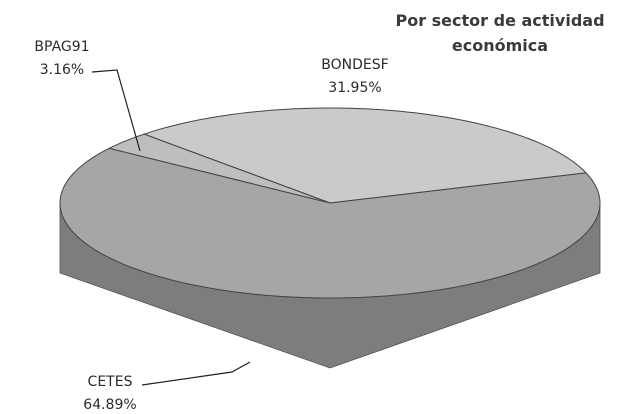  What do you see at coordinates (219, 168) in the screenshot?
I see `pie-slice` at bounding box center [219, 168].